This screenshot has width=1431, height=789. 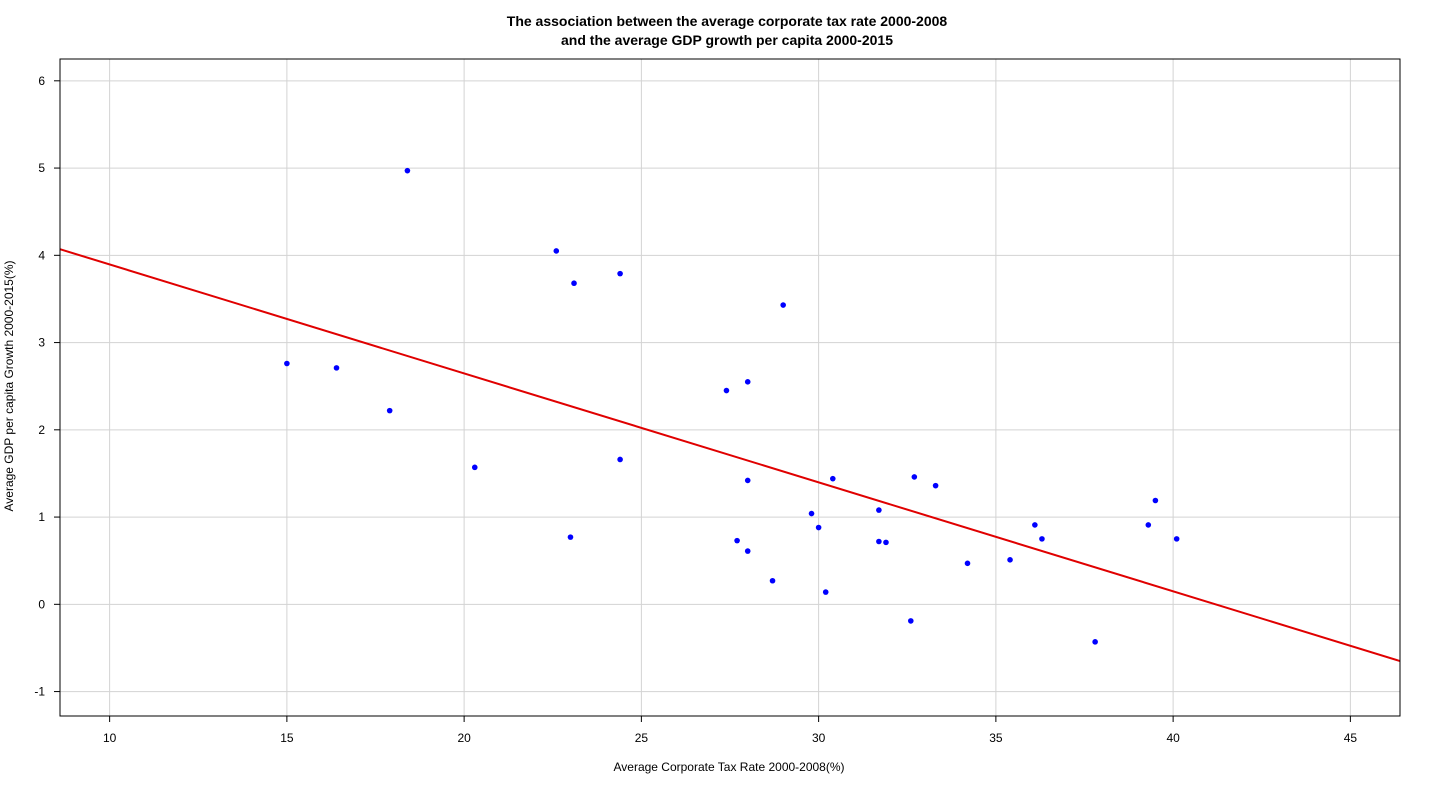 What do you see at coordinates (41, 517) in the screenshot?
I see `y-tick-label: 1` at bounding box center [41, 517].